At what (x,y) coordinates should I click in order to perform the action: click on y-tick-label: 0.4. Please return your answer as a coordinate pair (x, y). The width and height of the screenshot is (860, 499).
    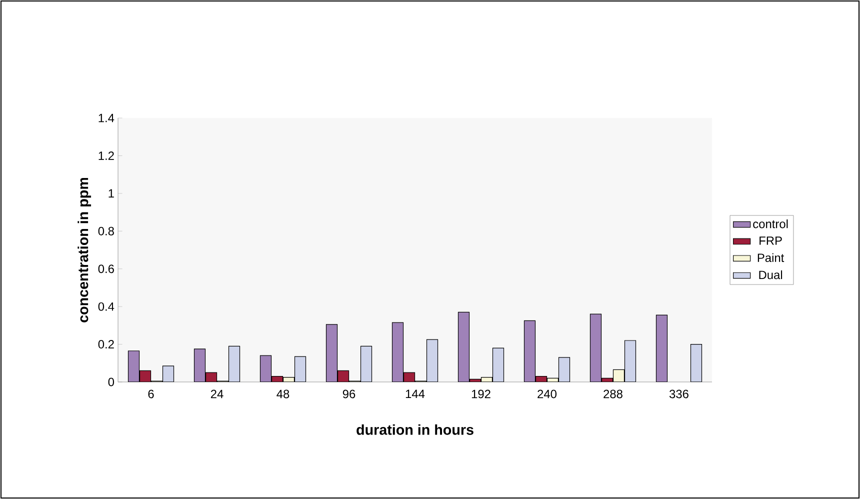
    Looking at the image, I should click on (106, 306).